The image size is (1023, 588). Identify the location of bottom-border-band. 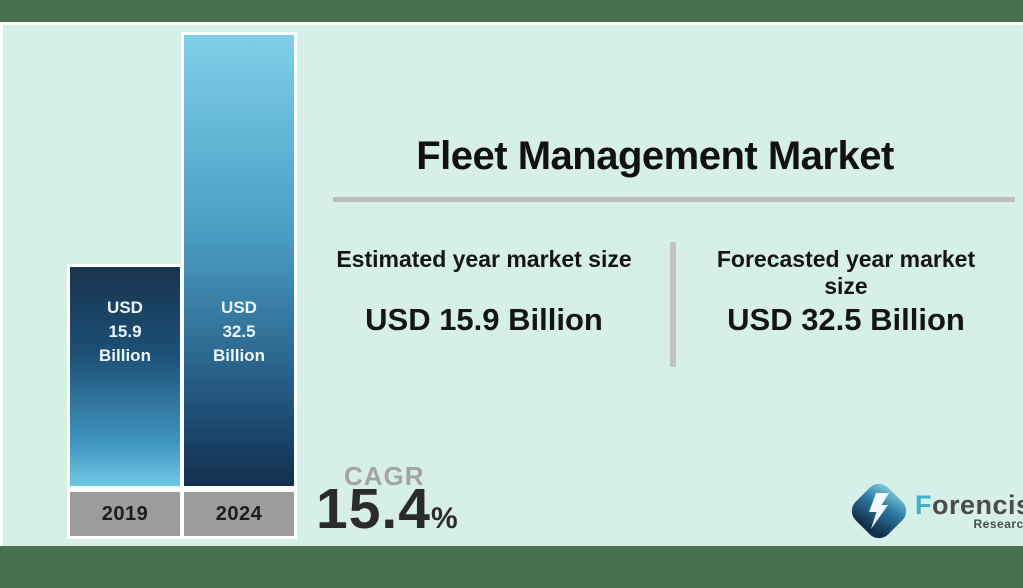
(511, 567).